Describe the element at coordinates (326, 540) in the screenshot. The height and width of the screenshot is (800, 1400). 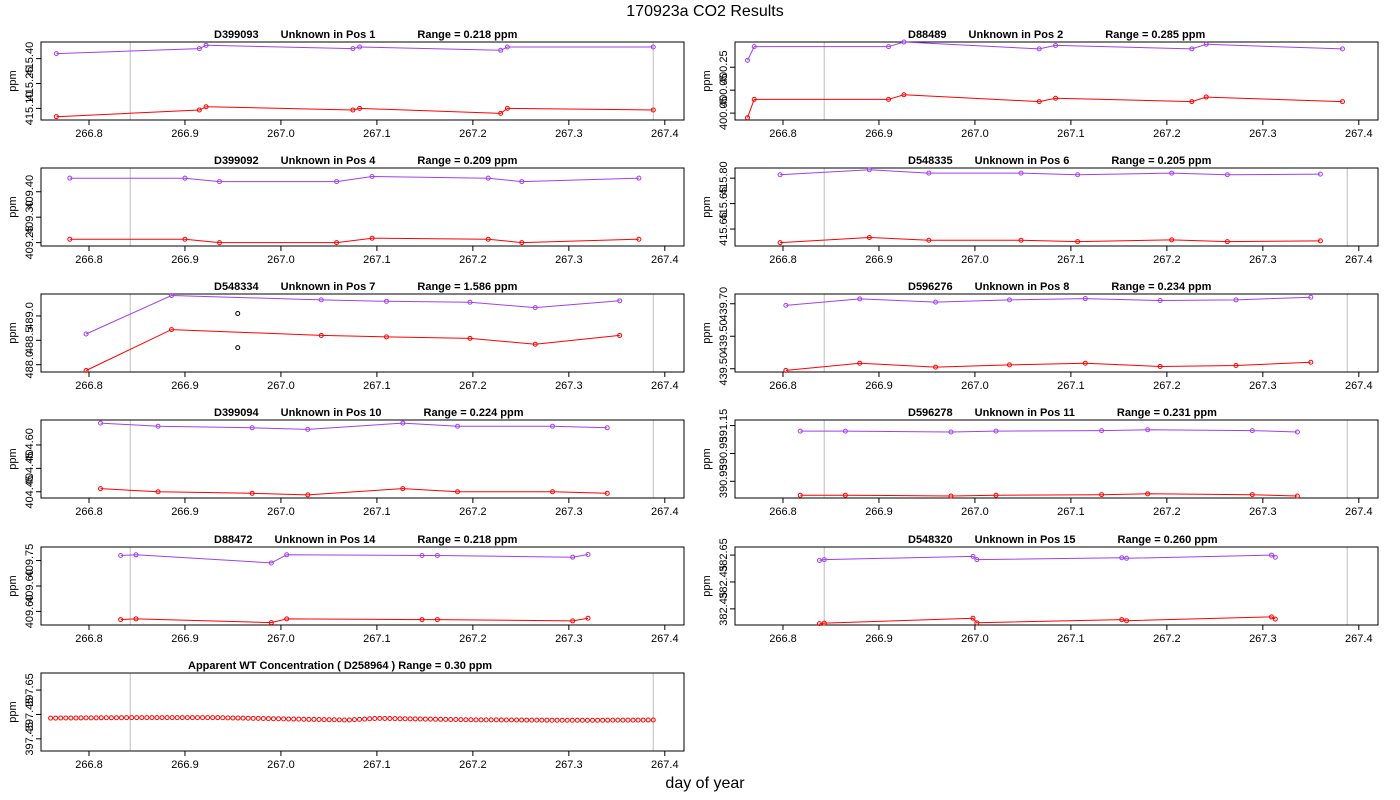
I see `panel-position-label: Unknown in Pos 14` at that location.